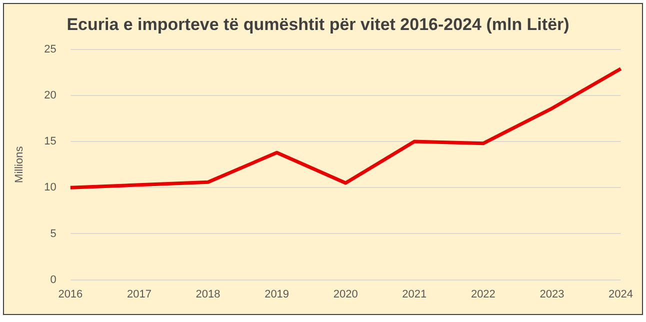  Describe the element at coordinates (70, 294) in the screenshot. I see `x-tick-label: 2016` at that location.